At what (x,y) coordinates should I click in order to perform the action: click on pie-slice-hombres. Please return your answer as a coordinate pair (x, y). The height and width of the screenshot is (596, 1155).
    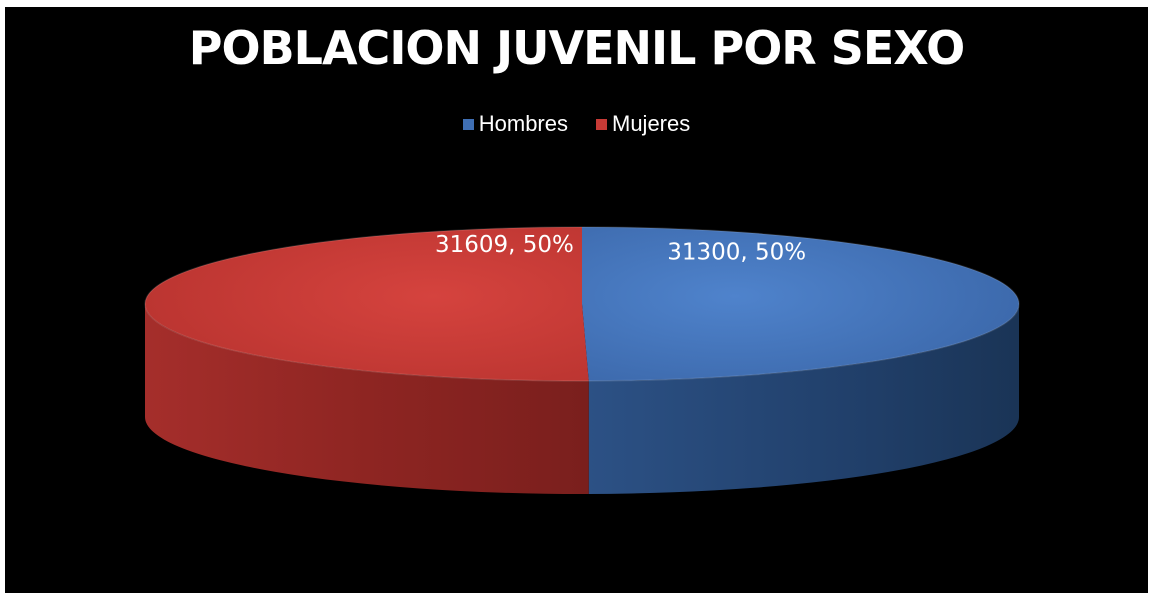
    Looking at the image, I should click on (800, 304).